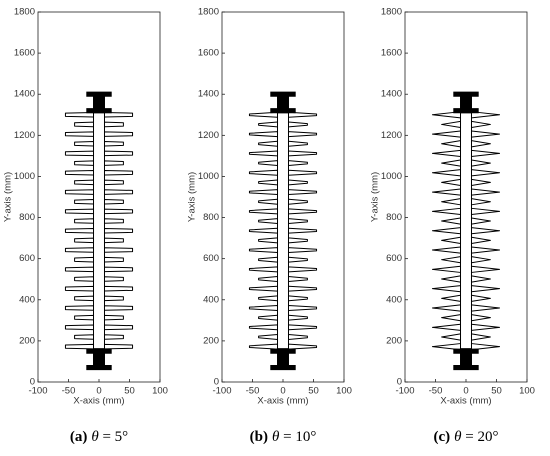 This screenshot has height=456, width=550. I want to click on caption: (c) θ = 20°, so click(466, 437).